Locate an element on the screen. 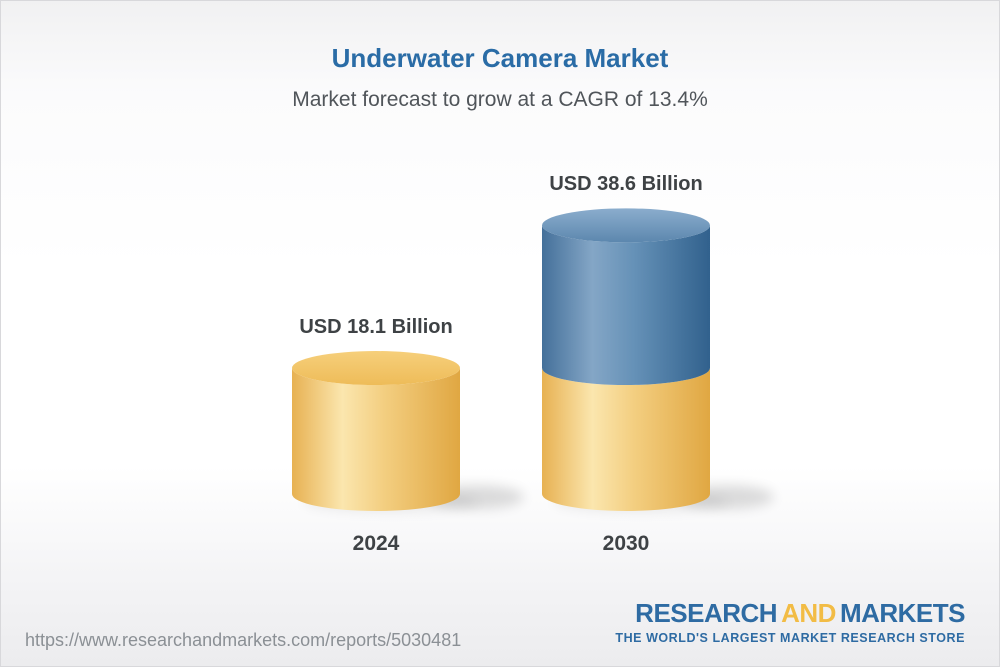 This screenshot has height=667, width=1000. cylinder-segment-2030-gold is located at coordinates (626, 439).